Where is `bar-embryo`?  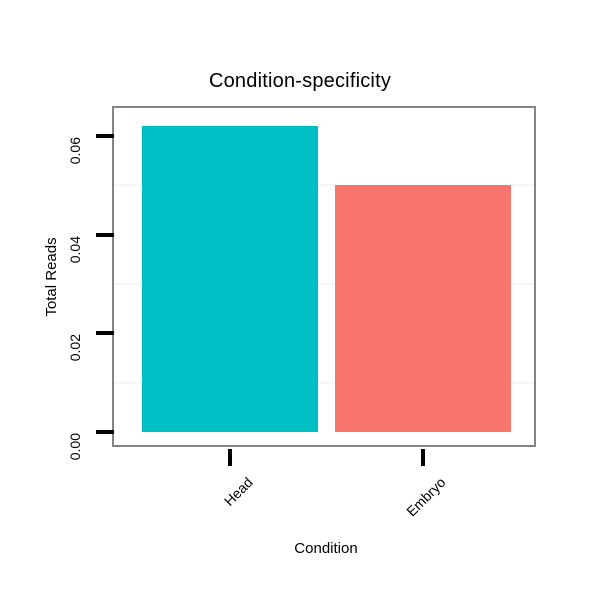
bar-embryo is located at coordinates (423, 308).